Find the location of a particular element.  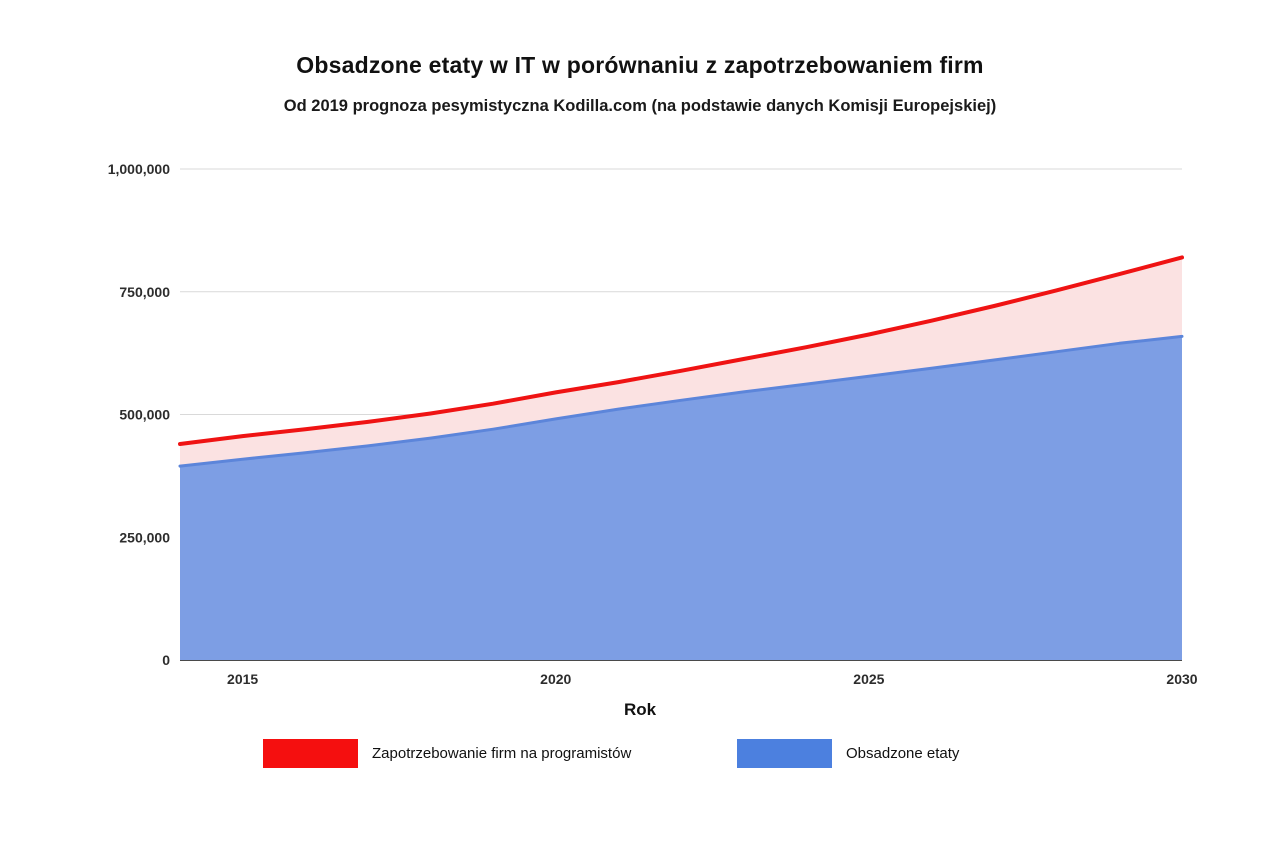

filled-legend-label: Obsadzone etaty is located at coordinates (903, 753).